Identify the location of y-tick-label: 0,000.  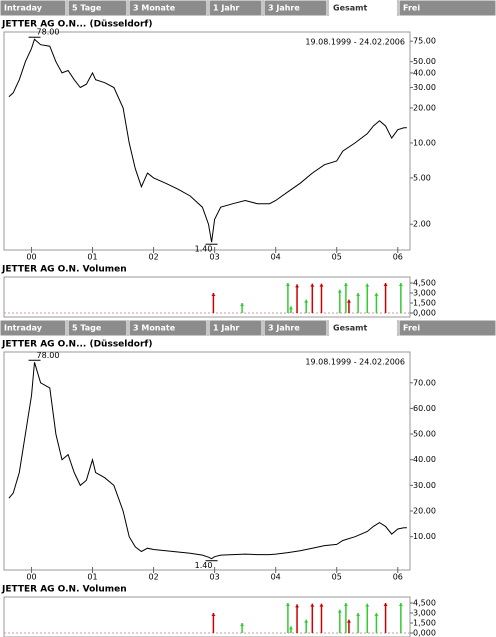
(424, 633).